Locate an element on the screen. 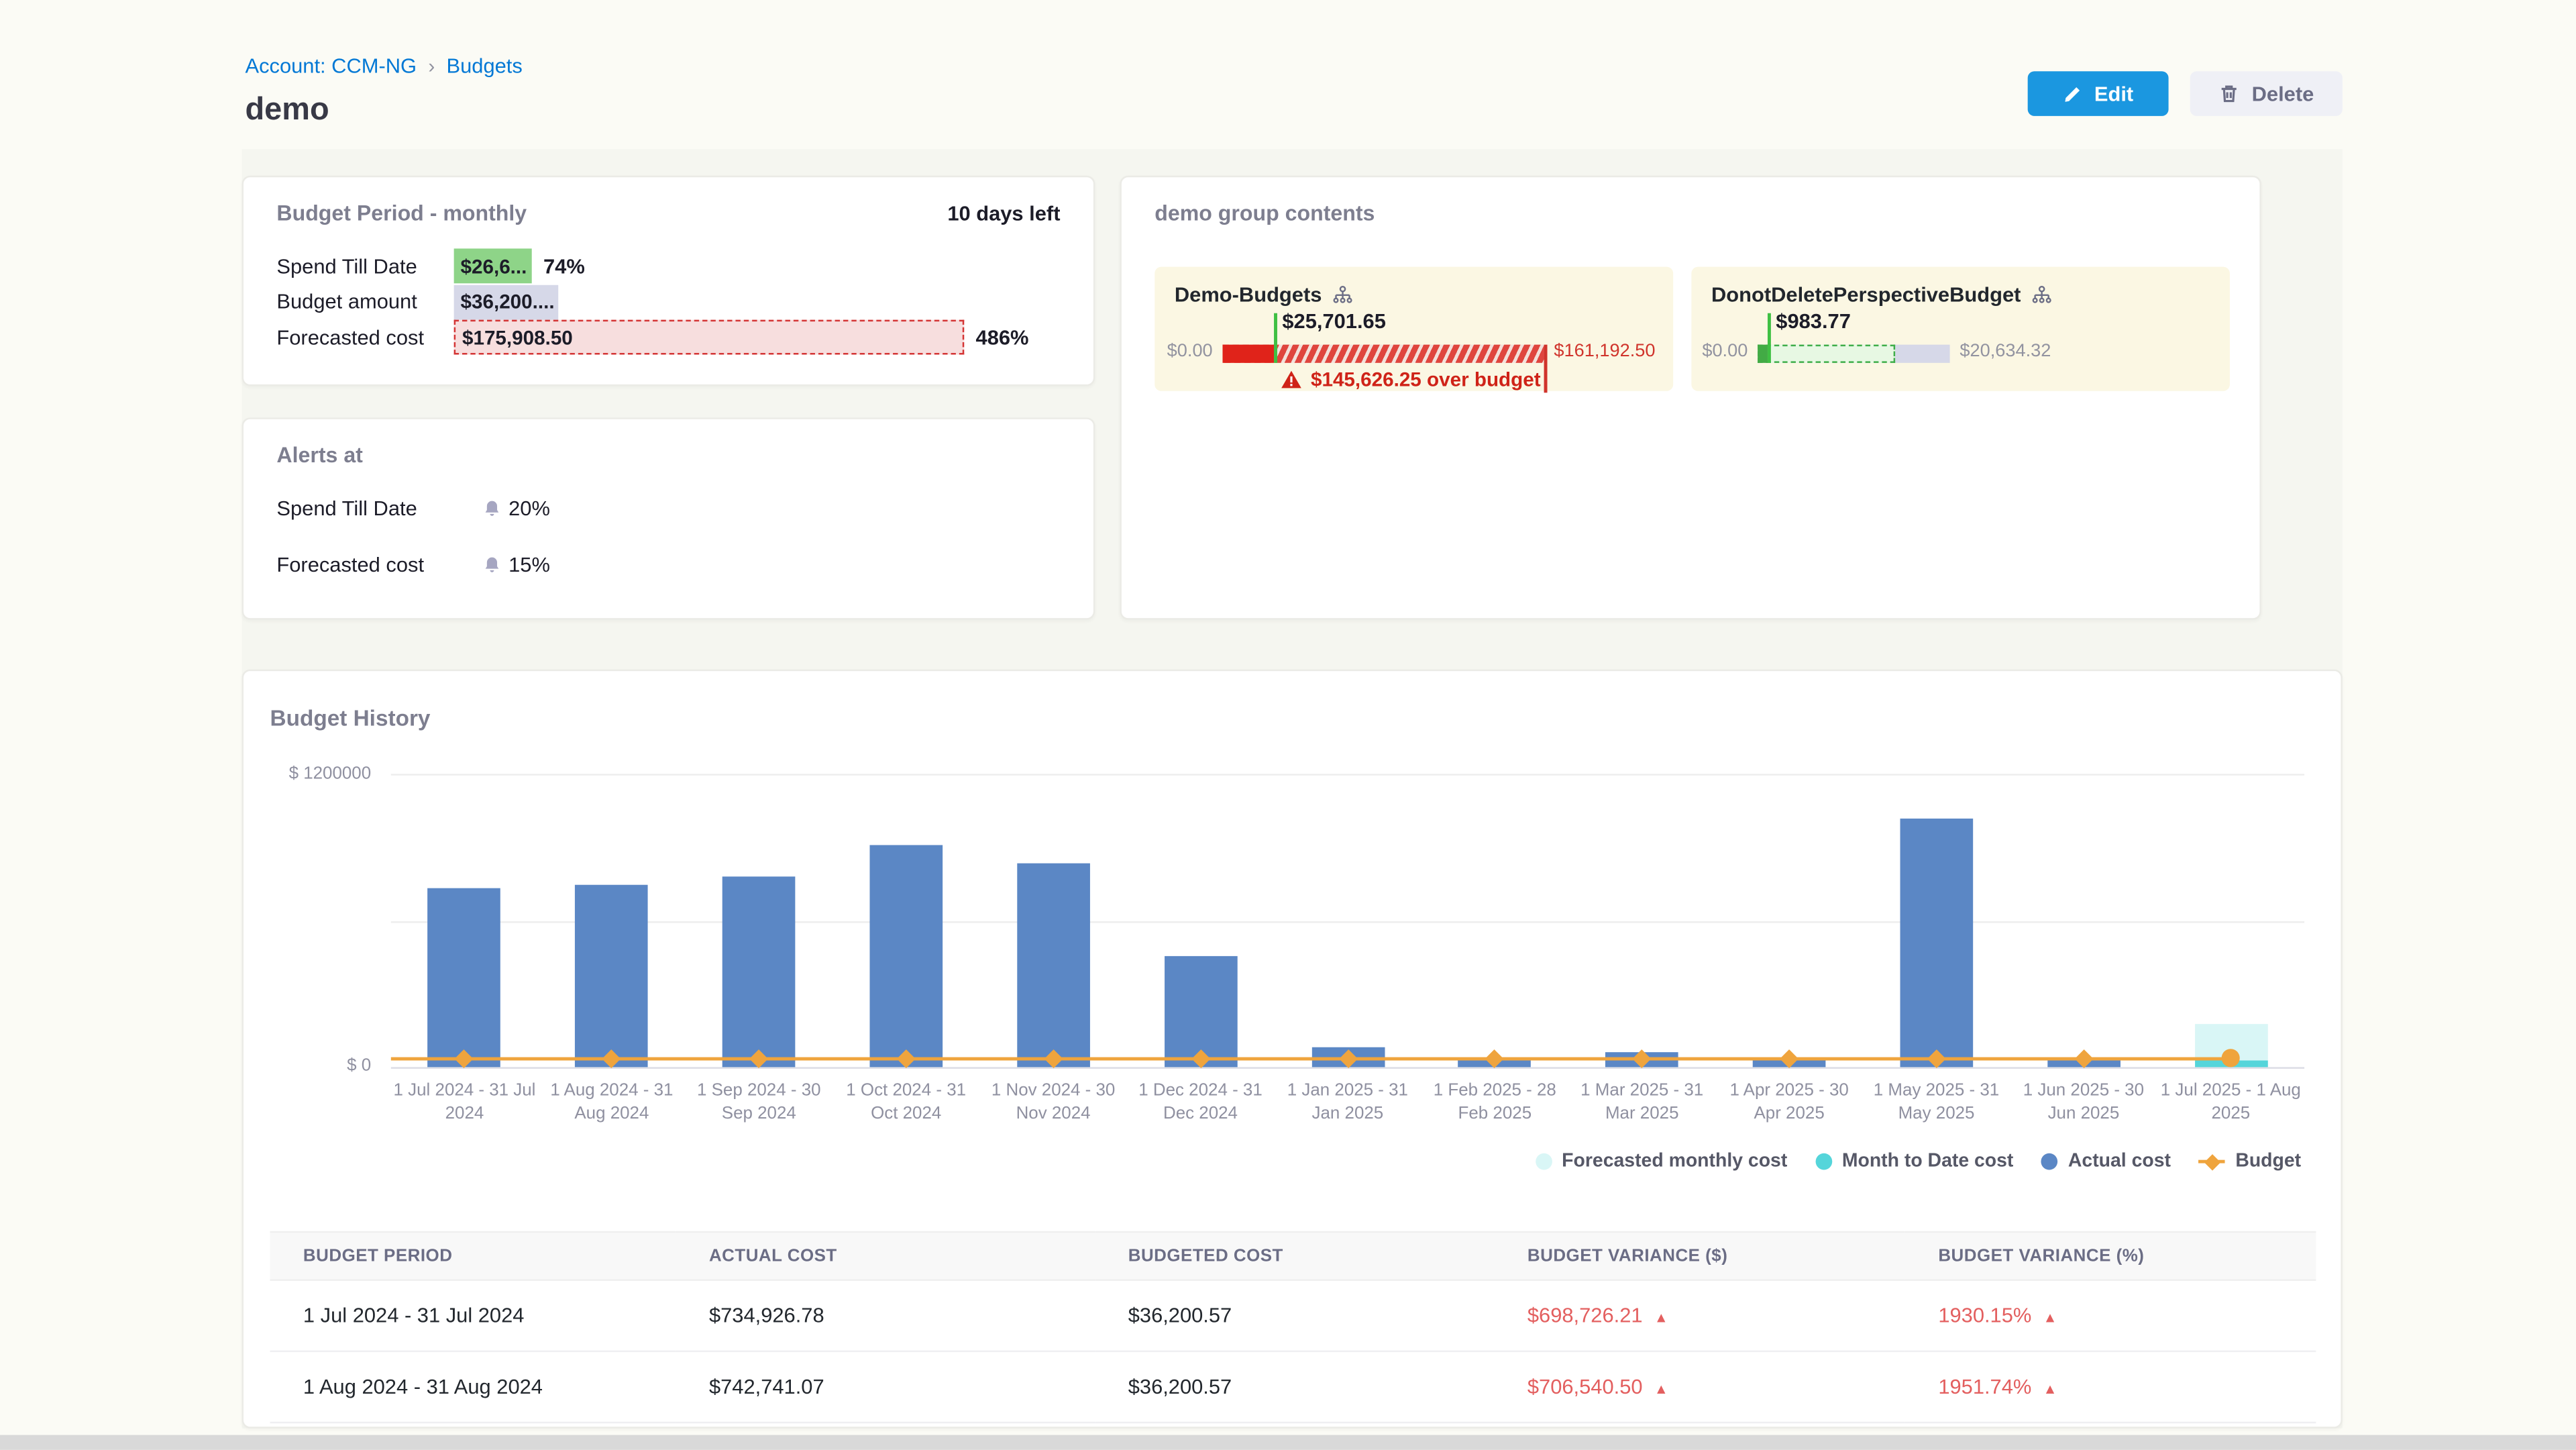 The width and height of the screenshot is (2576, 1450). y-axis-max-label: $ 1200000 is located at coordinates (330, 774).